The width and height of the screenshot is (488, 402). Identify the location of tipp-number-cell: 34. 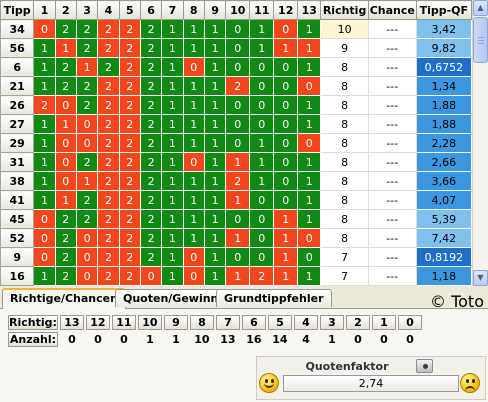
(17, 29).